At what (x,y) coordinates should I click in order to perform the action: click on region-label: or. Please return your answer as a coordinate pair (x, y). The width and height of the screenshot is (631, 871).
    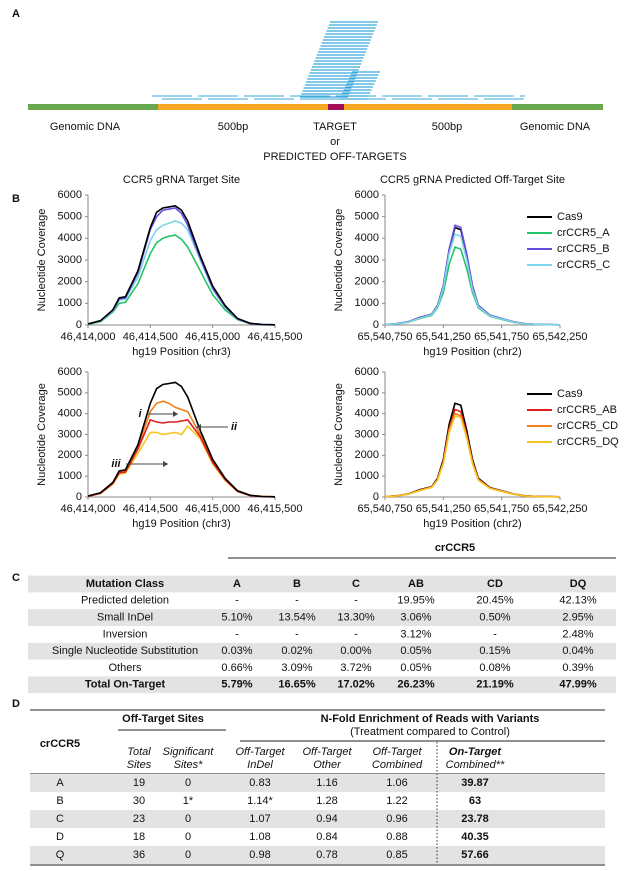
    Looking at the image, I should click on (335, 142).